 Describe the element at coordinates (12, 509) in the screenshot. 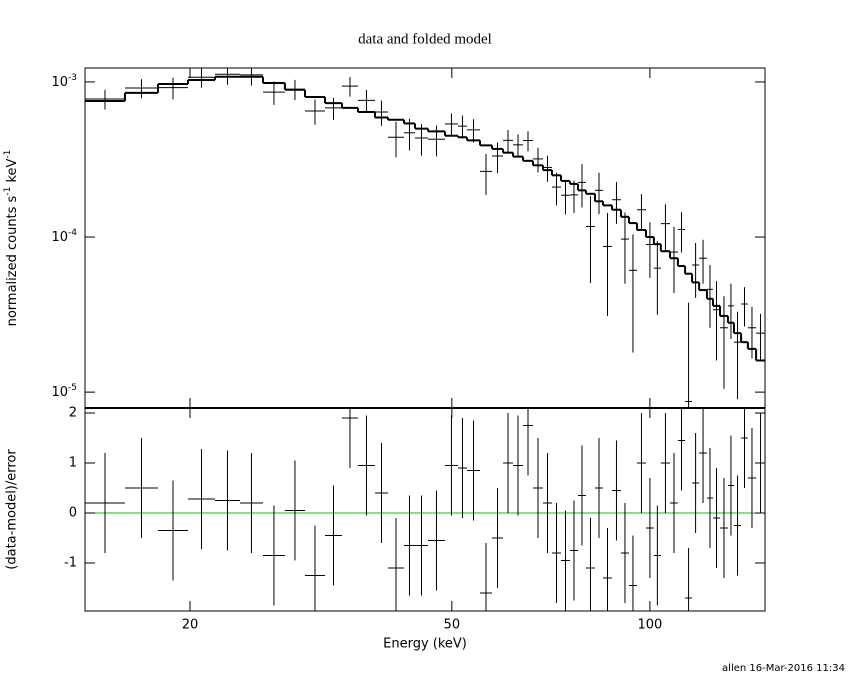

I see `y-axis-label: (data-model)/error` at that location.